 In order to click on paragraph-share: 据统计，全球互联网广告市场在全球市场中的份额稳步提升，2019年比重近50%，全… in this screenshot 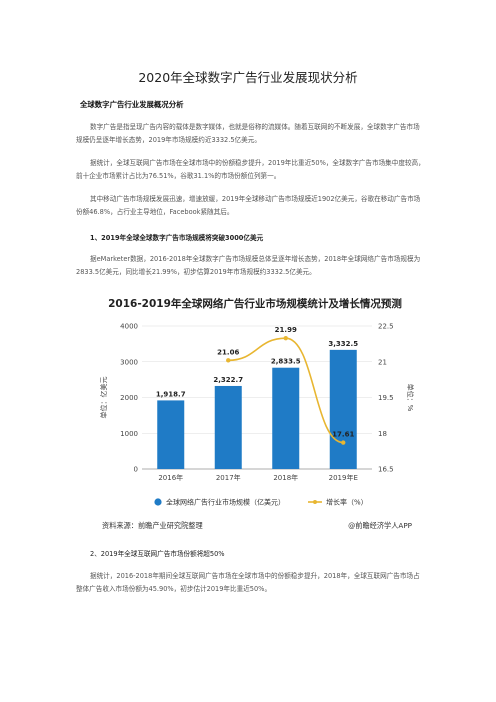, I will do `click(250, 169)`.